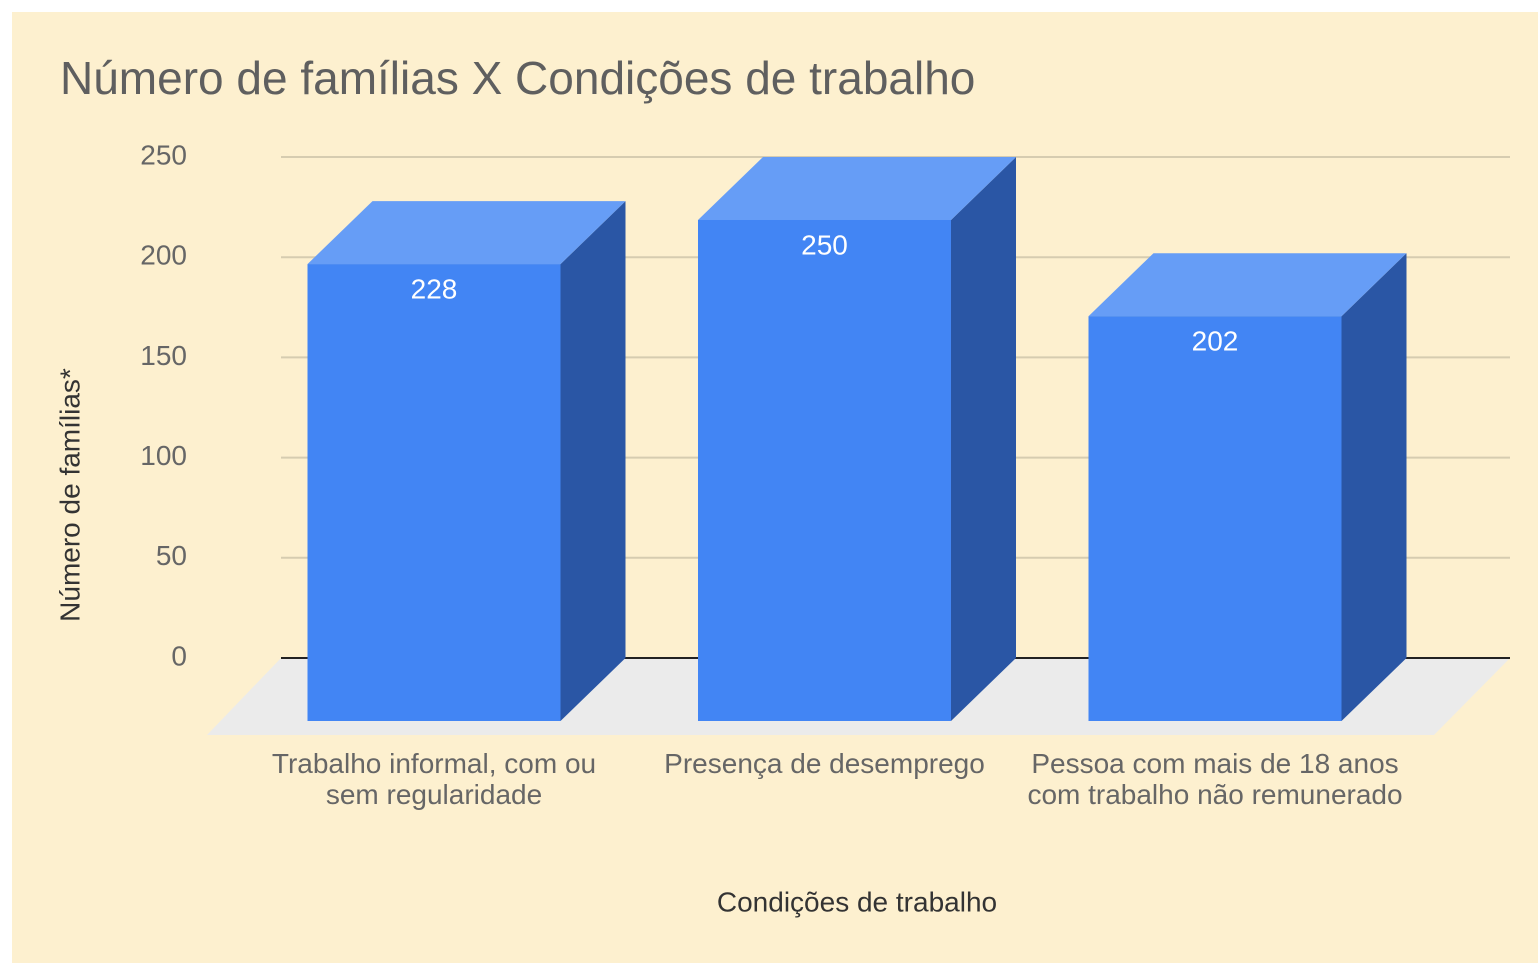 The height and width of the screenshot is (963, 1538). Describe the element at coordinates (69, 495) in the screenshot. I see `y-axis-title: Número de famílias*` at that location.